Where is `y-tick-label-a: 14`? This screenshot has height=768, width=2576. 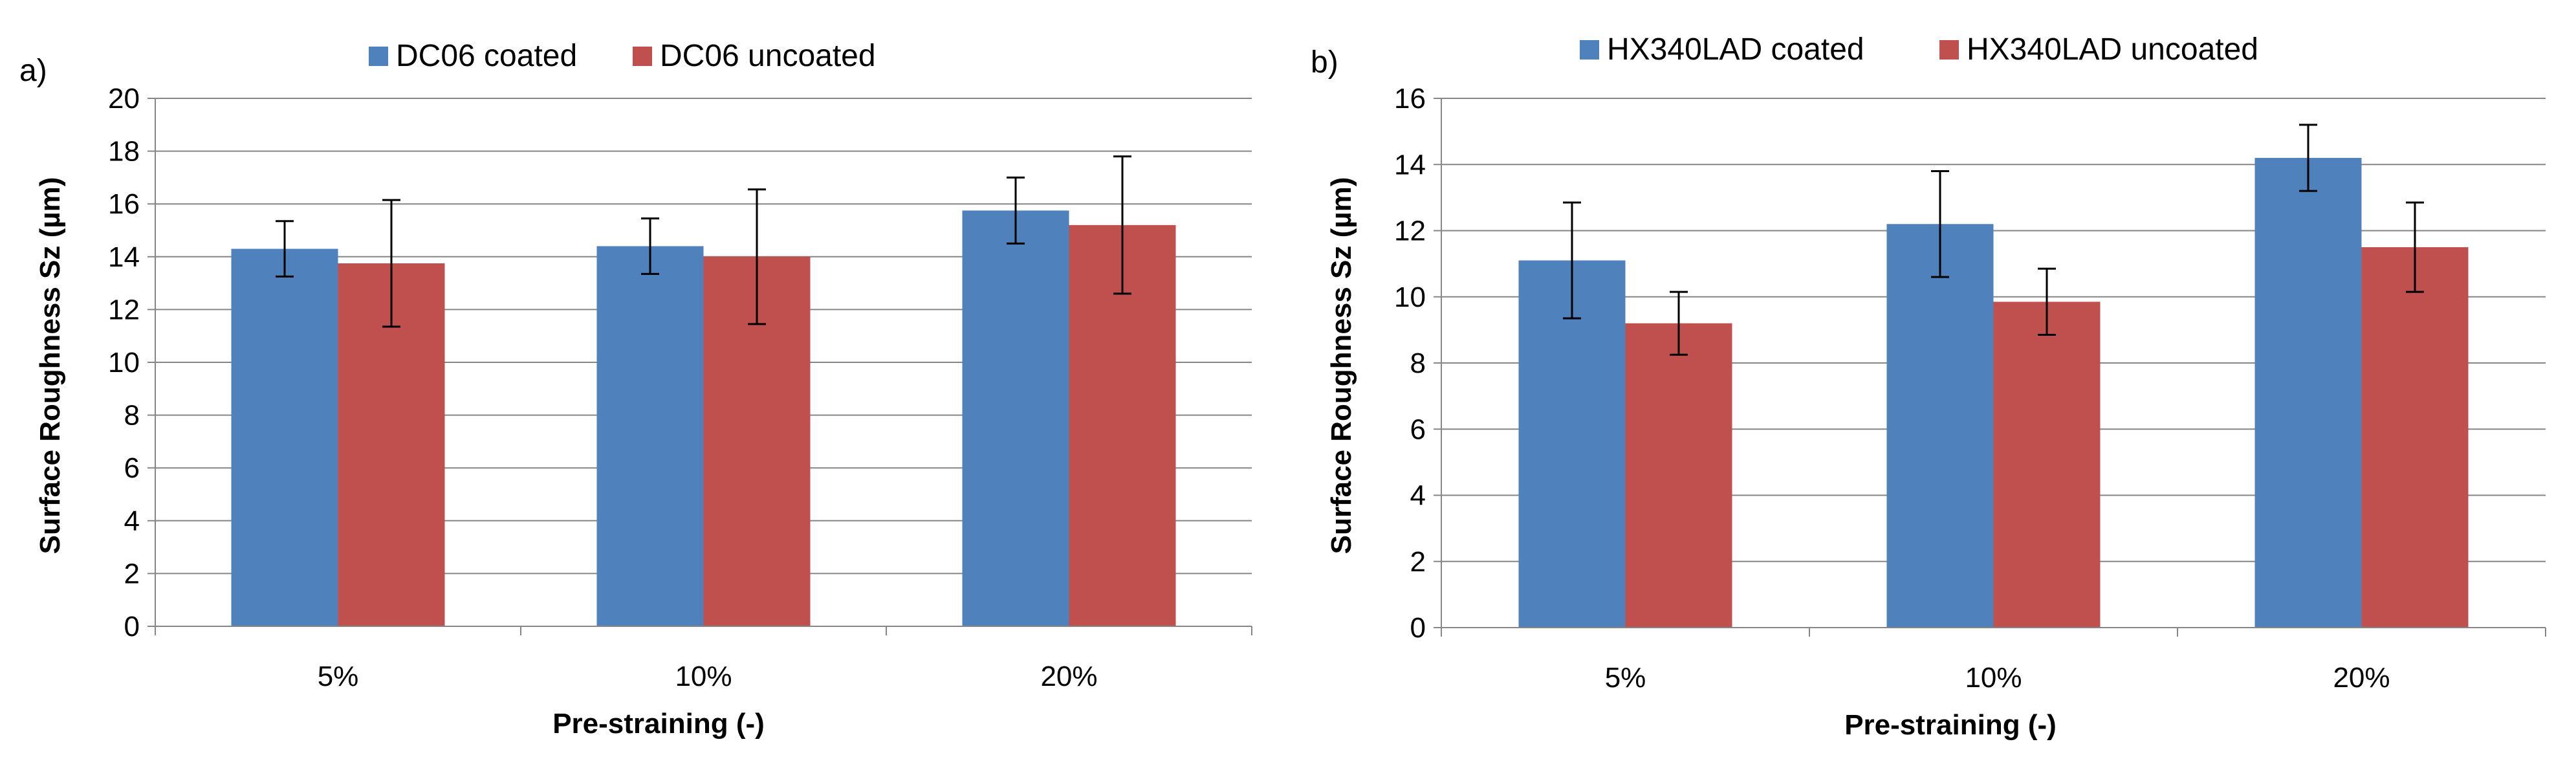 y-tick-label-a: 14 is located at coordinates (124, 257).